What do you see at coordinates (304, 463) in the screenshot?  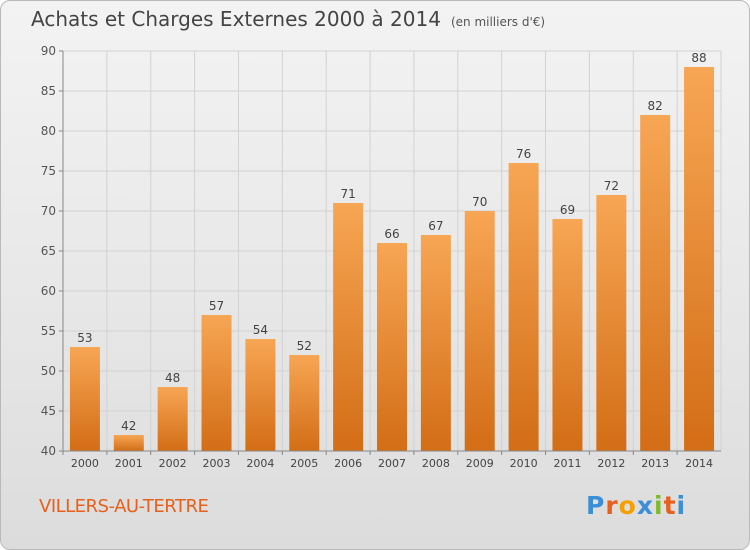 I see `x-tick-label: 2005` at bounding box center [304, 463].